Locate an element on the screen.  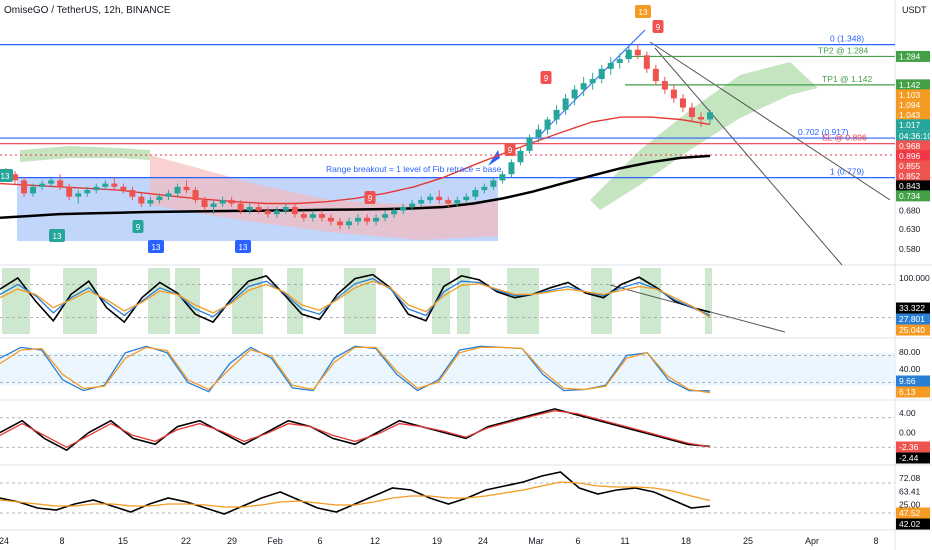
price-tag-text: 1.103 is located at coordinates (910, 95).